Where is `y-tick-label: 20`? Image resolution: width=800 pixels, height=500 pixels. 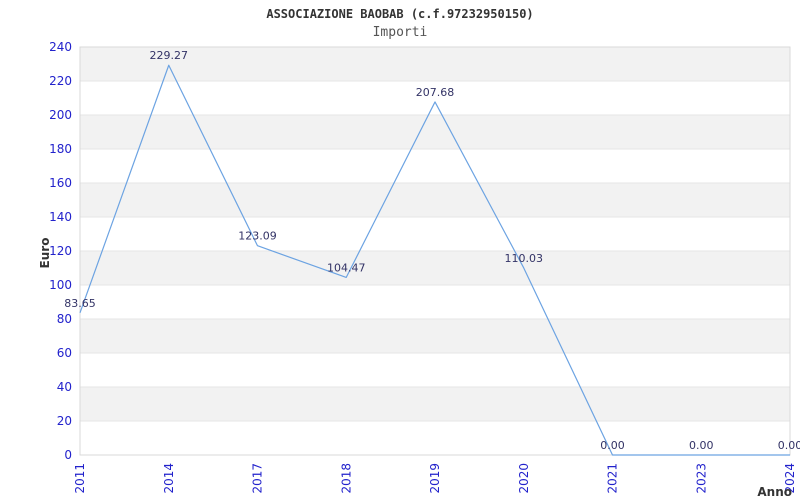
y-tick-label: 20 is located at coordinates (64, 421).